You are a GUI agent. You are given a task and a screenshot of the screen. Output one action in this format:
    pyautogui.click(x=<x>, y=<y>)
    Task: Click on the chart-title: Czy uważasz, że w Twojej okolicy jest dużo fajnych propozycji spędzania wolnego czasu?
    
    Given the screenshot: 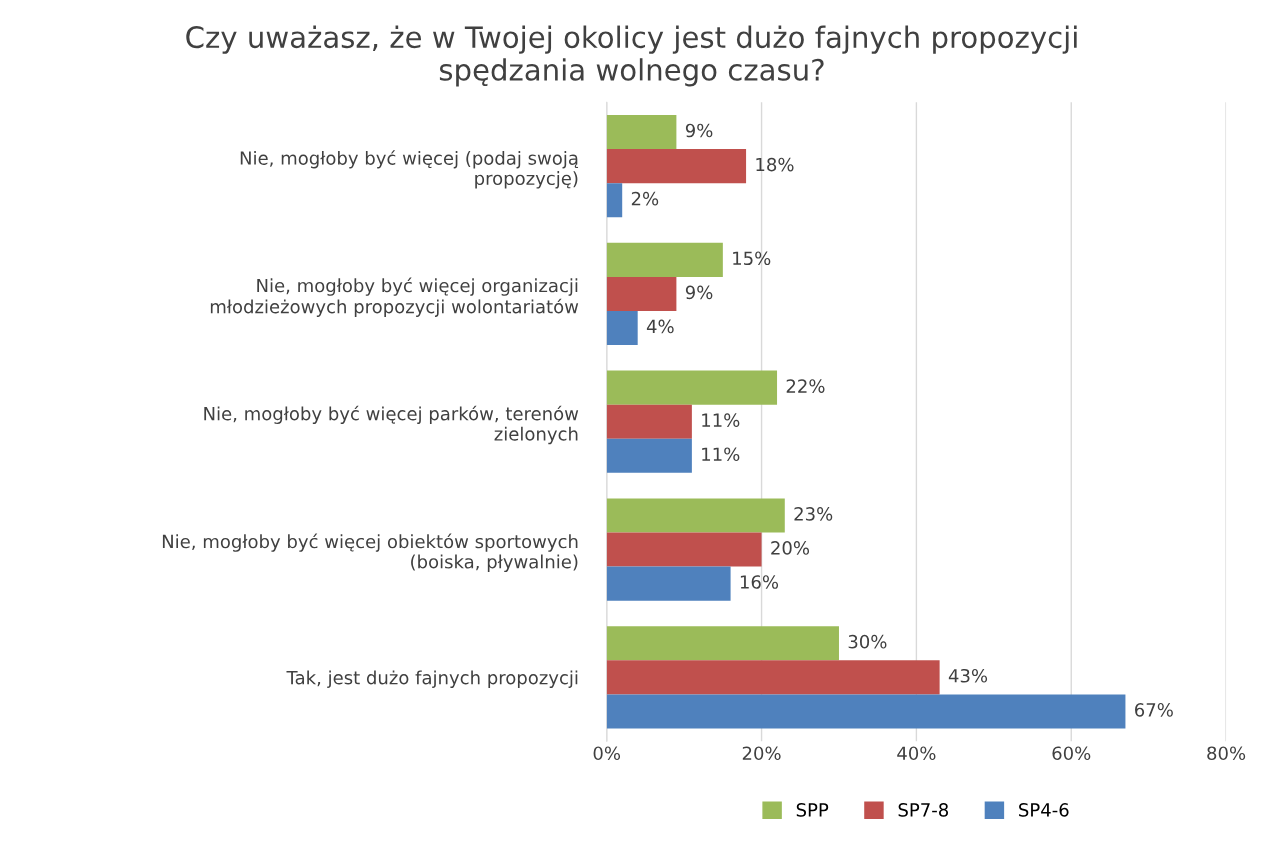 What is the action you would take?
    pyautogui.click(x=631, y=56)
    